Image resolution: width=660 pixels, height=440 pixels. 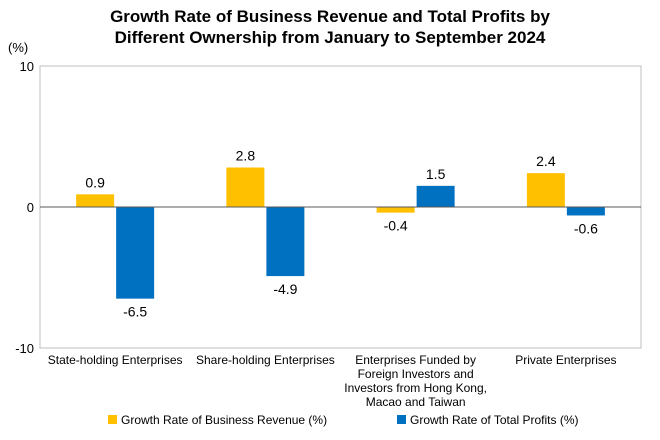 I want to click on data-label: -4.9, so click(x=285, y=289).